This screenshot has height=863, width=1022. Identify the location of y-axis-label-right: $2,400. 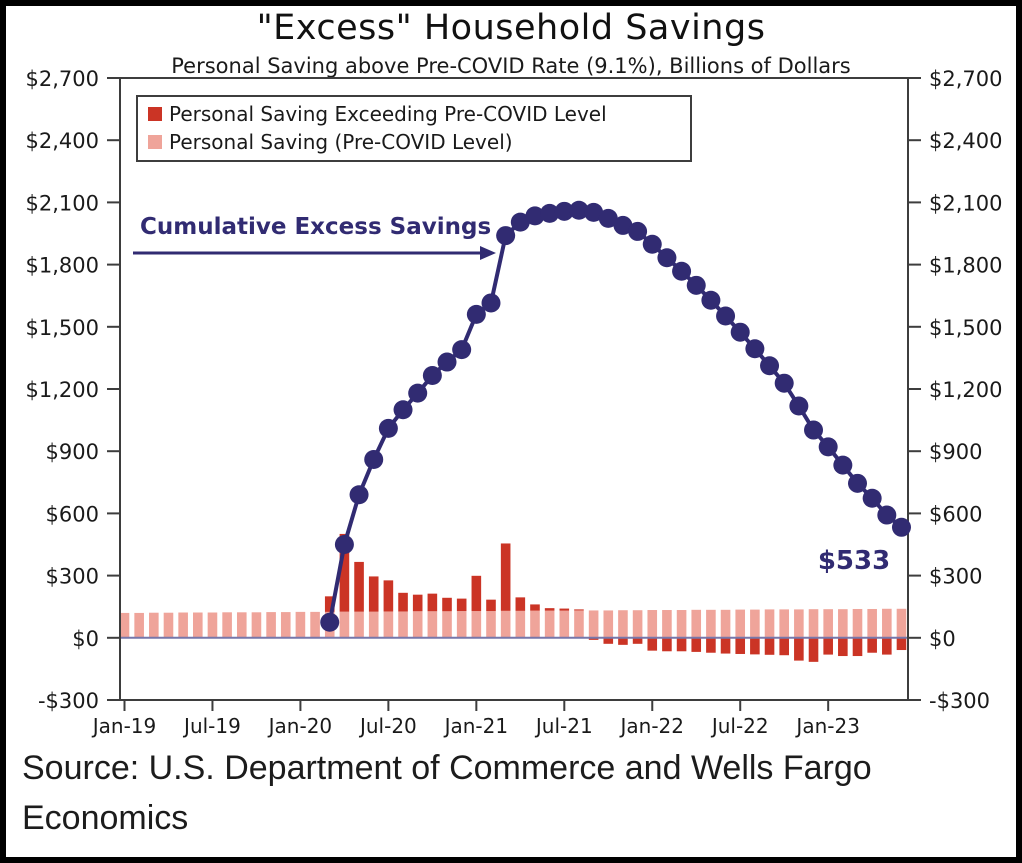
(965, 141).